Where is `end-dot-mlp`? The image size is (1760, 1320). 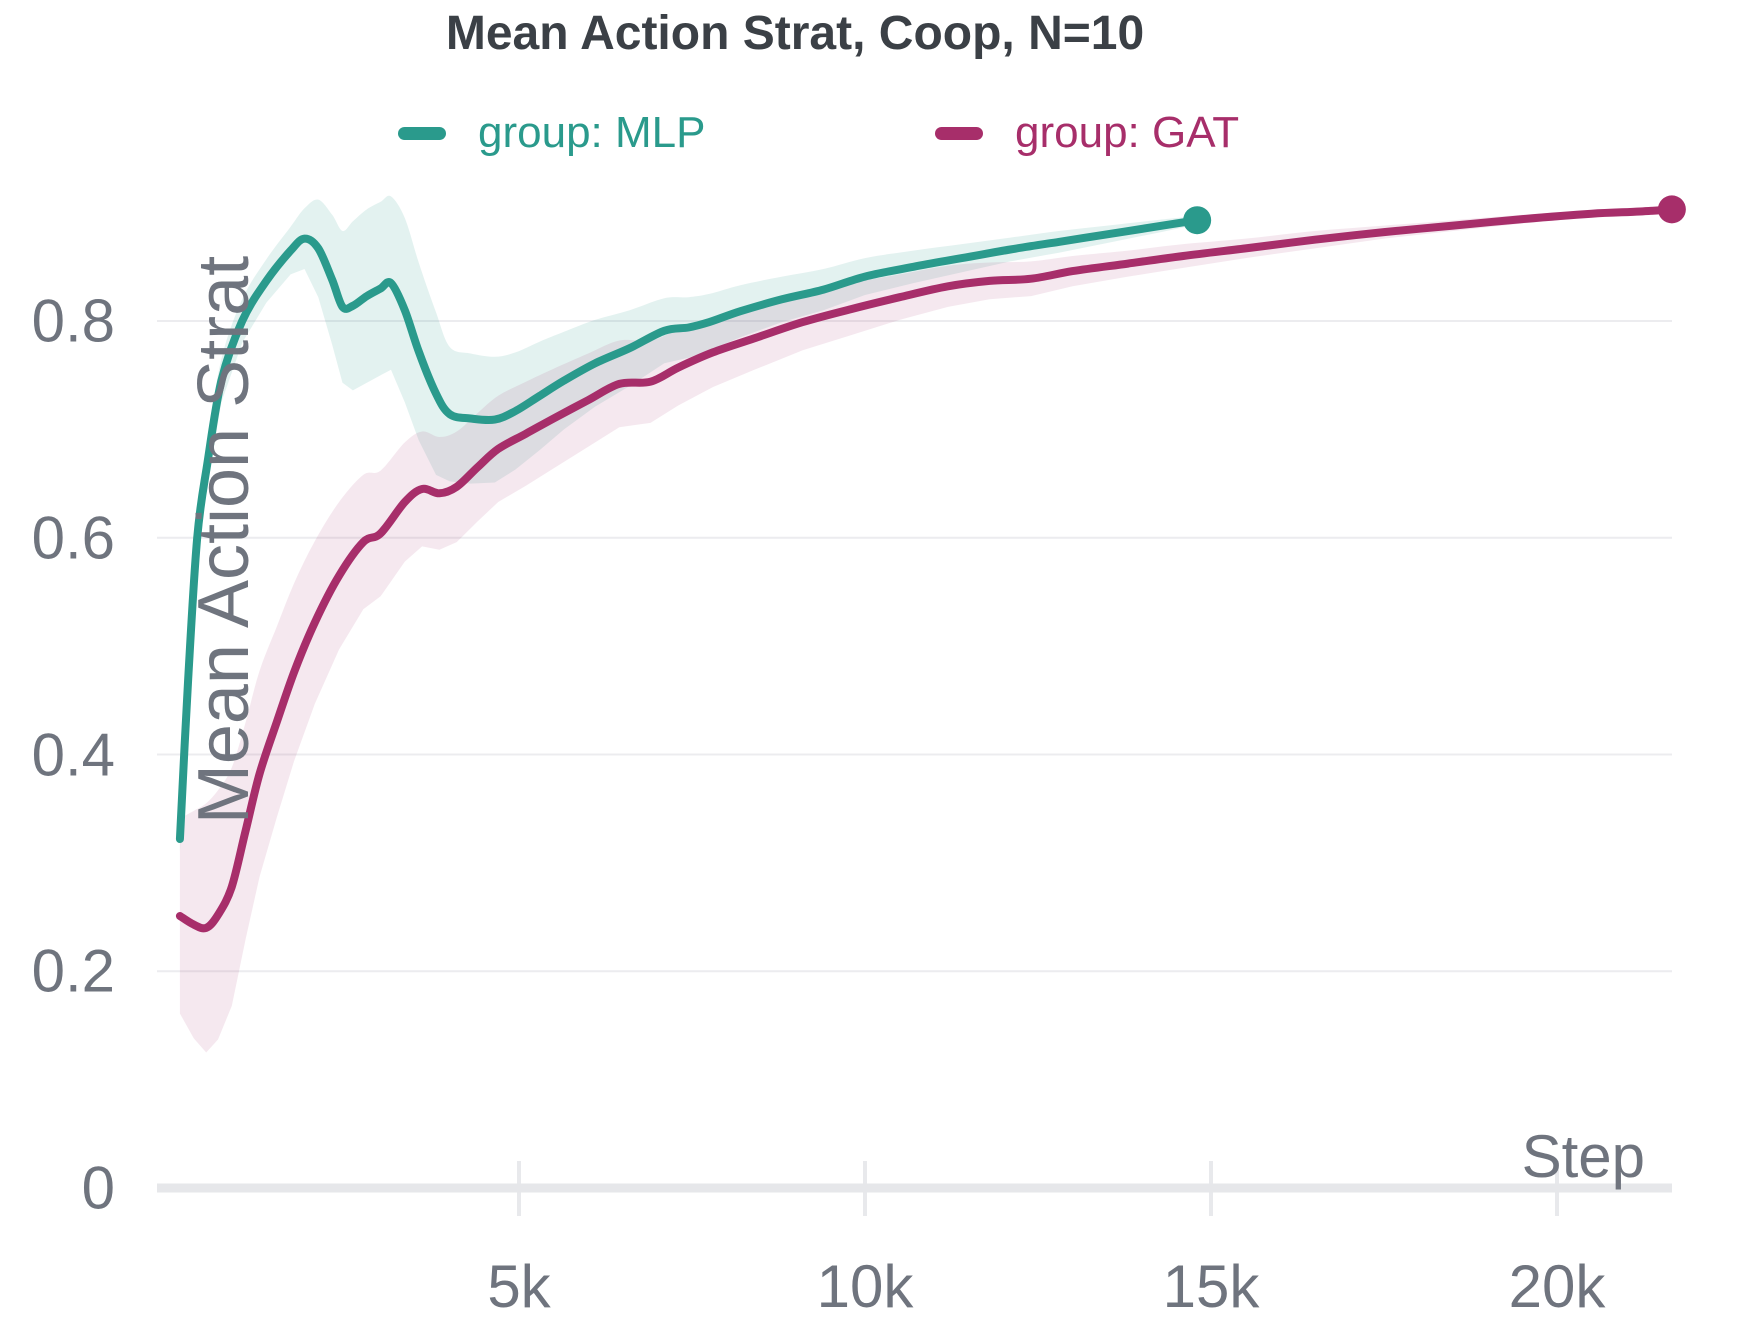 end-dot-mlp is located at coordinates (1197, 220).